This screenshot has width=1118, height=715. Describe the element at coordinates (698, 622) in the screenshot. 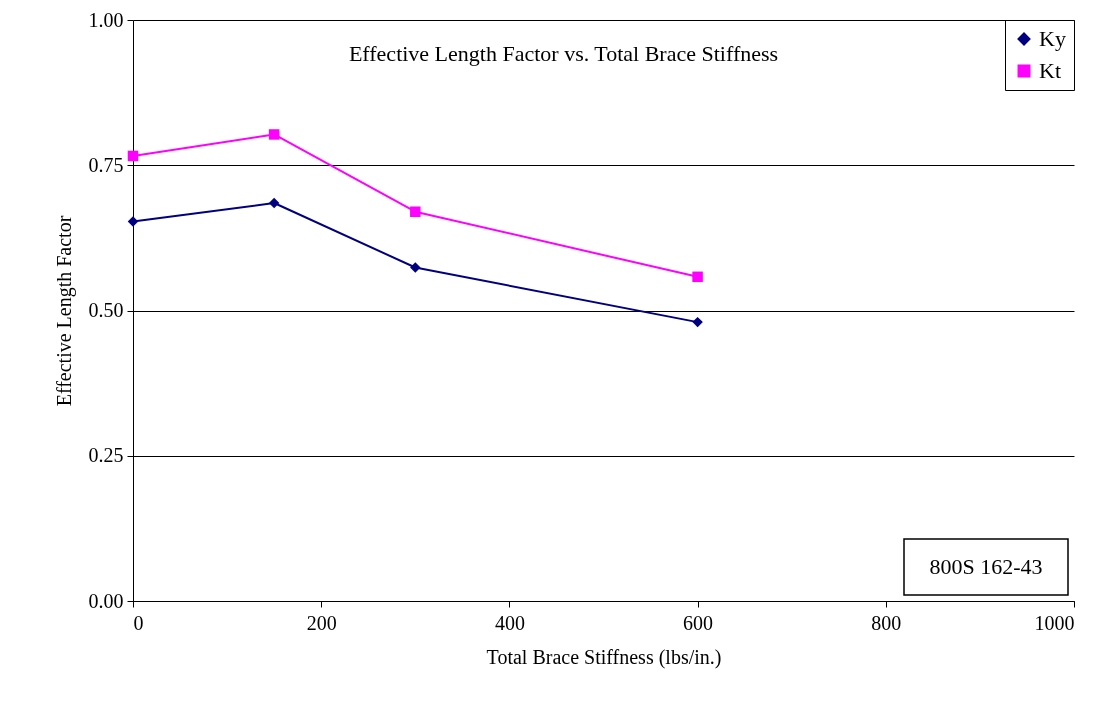

I see `x-tick-label: 600` at that location.